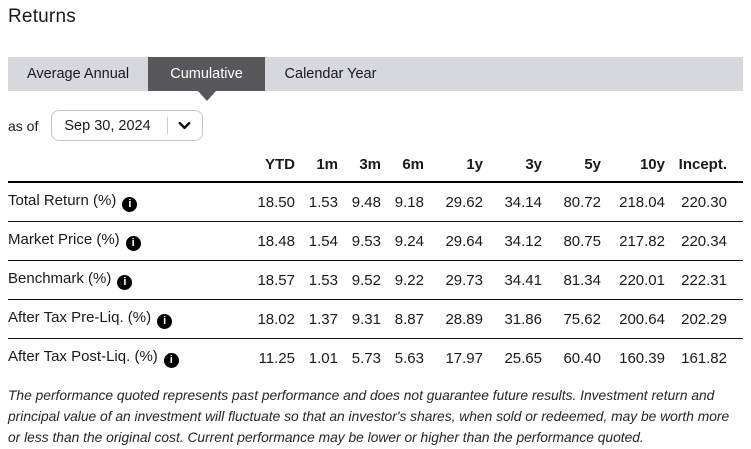  I want to click on value-cell: 217.82, so click(642, 241).